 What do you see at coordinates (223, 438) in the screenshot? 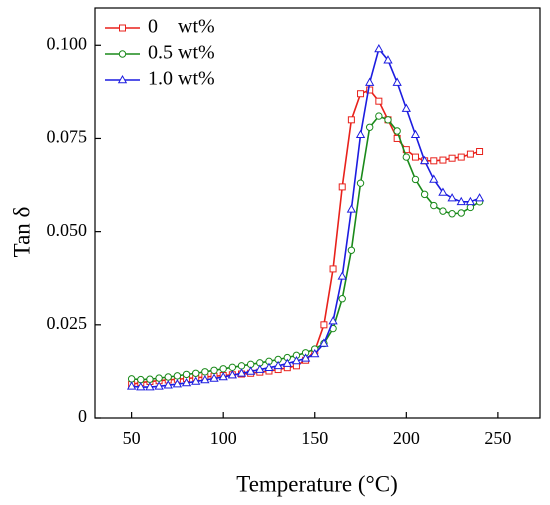
I see `x-tick-label: 100` at bounding box center [223, 438].